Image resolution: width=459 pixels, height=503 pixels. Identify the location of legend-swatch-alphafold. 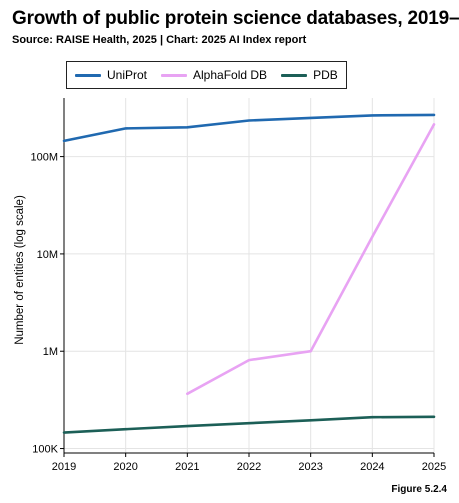
(174, 75).